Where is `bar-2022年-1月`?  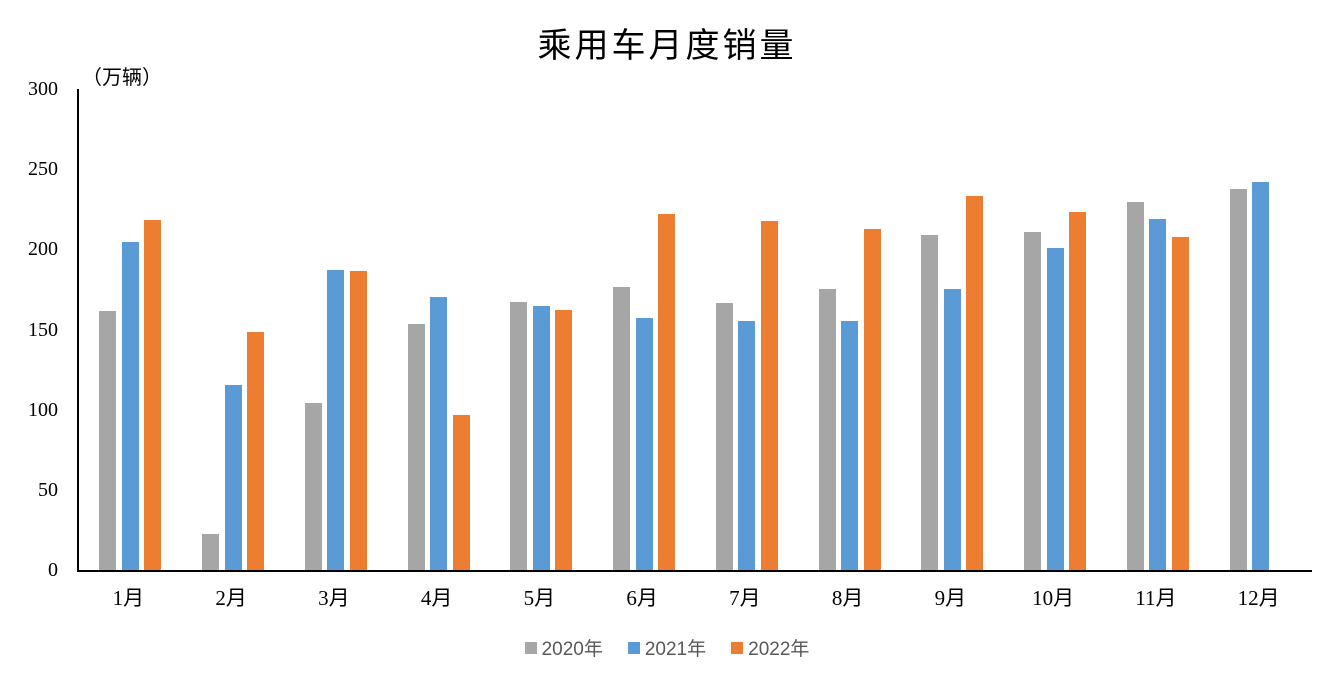 bar-2022年-1月 is located at coordinates (153, 394).